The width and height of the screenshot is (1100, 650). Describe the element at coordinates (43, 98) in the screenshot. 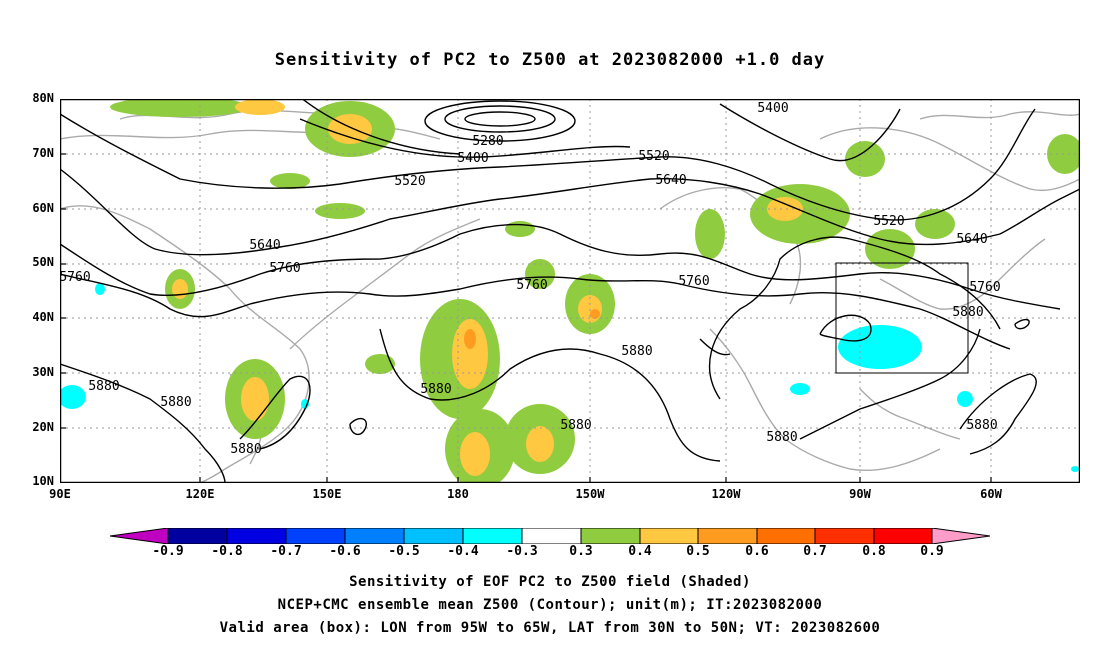

I see `lat-label-80n: 80N` at that location.